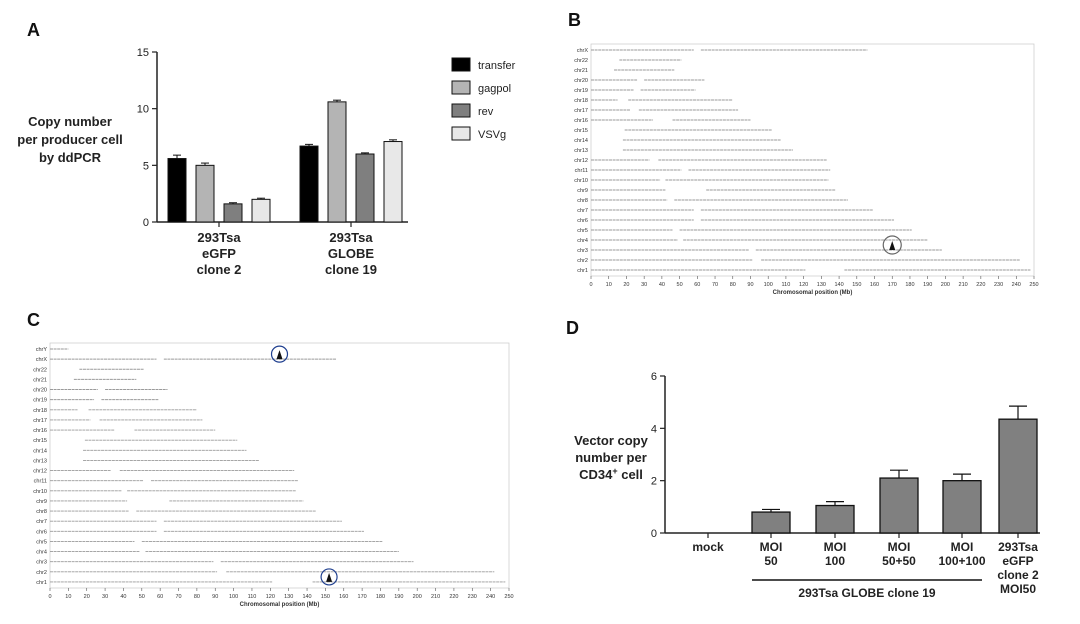  What do you see at coordinates (582, 211) in the screenshot?
I see `chromosome-label-chr7: chr7` at bounding box center [582, 211].